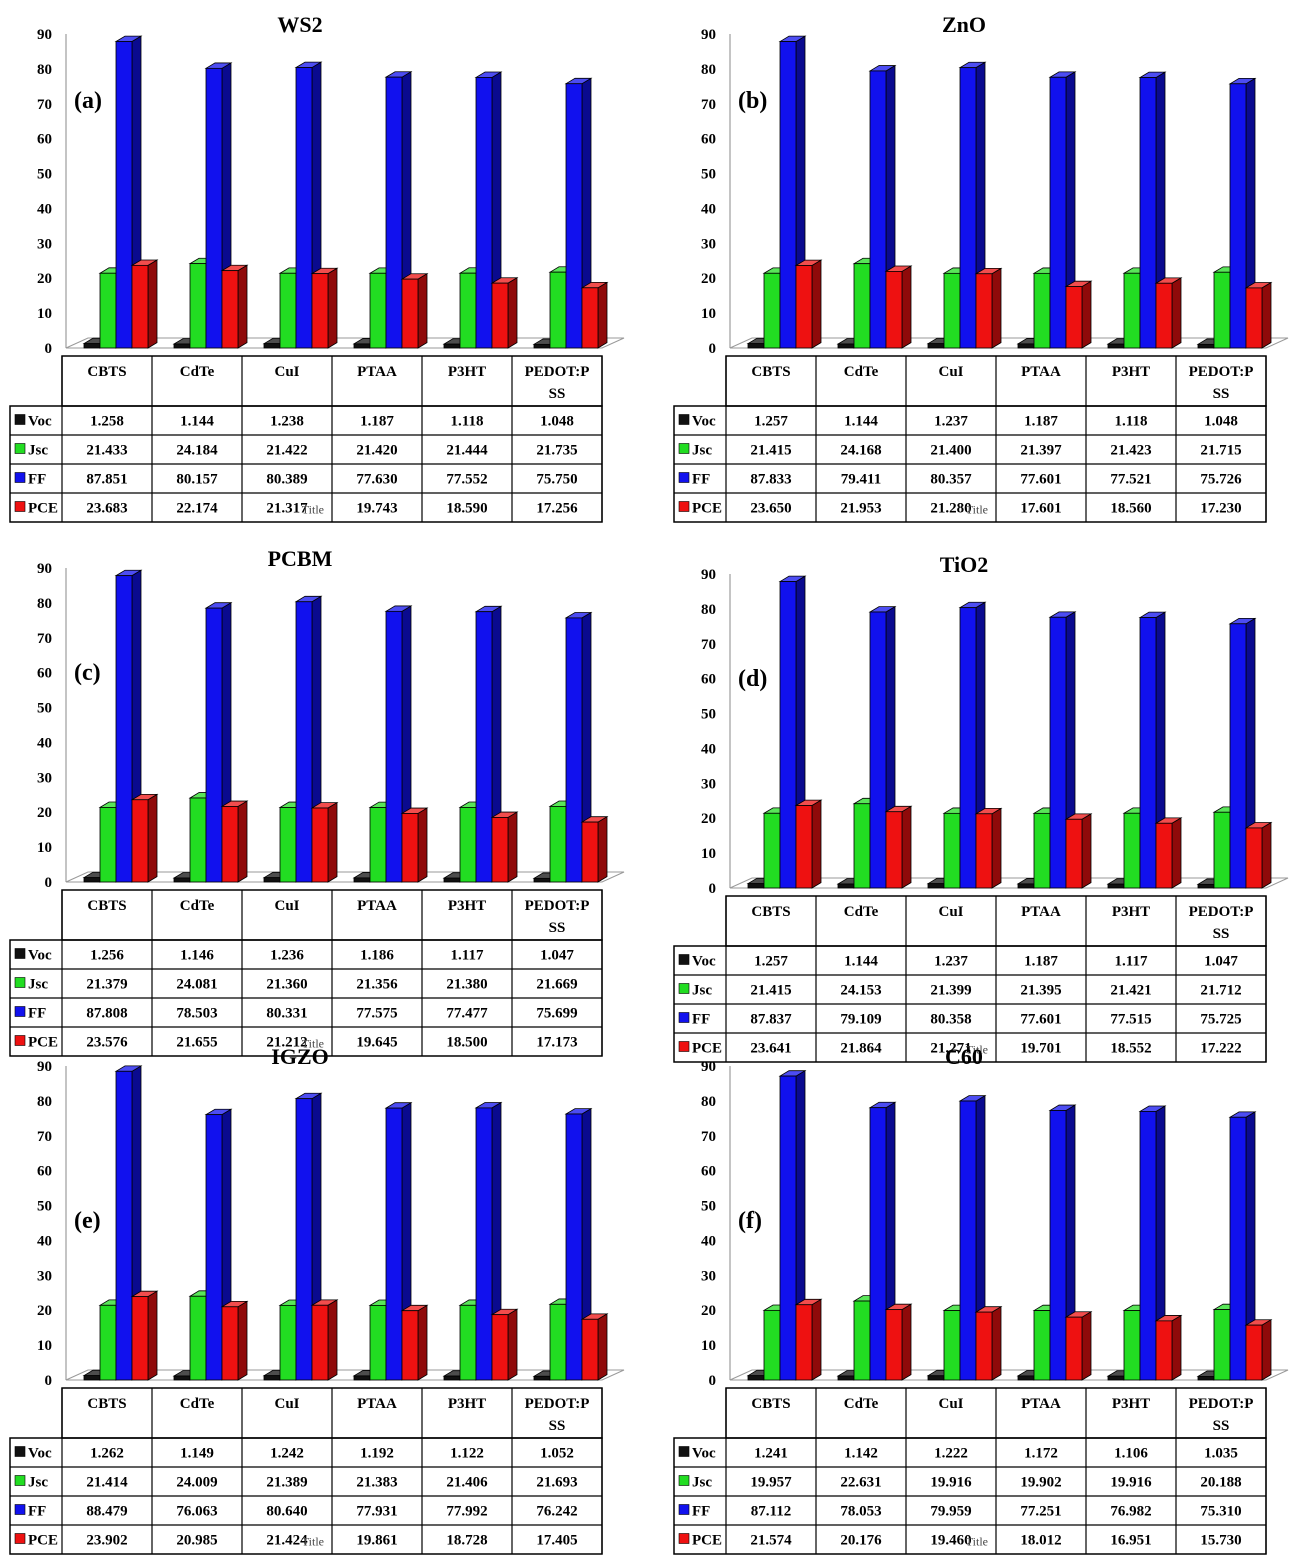 This screenshot has height=1564, width=1296. What do you see at coordinates (557, 956) in the screenshot?
I see `data-value: 1.047` at bounding box center [557, 956].